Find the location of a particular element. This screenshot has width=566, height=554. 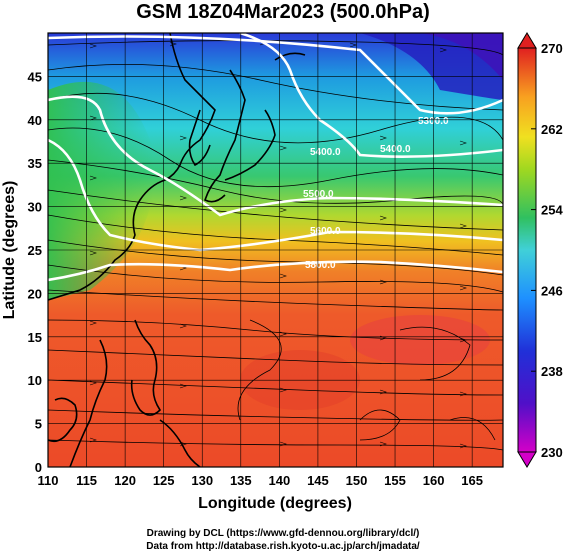

colorbar: 230 238 246 254 262 270 is located at coordinates (540, 250).